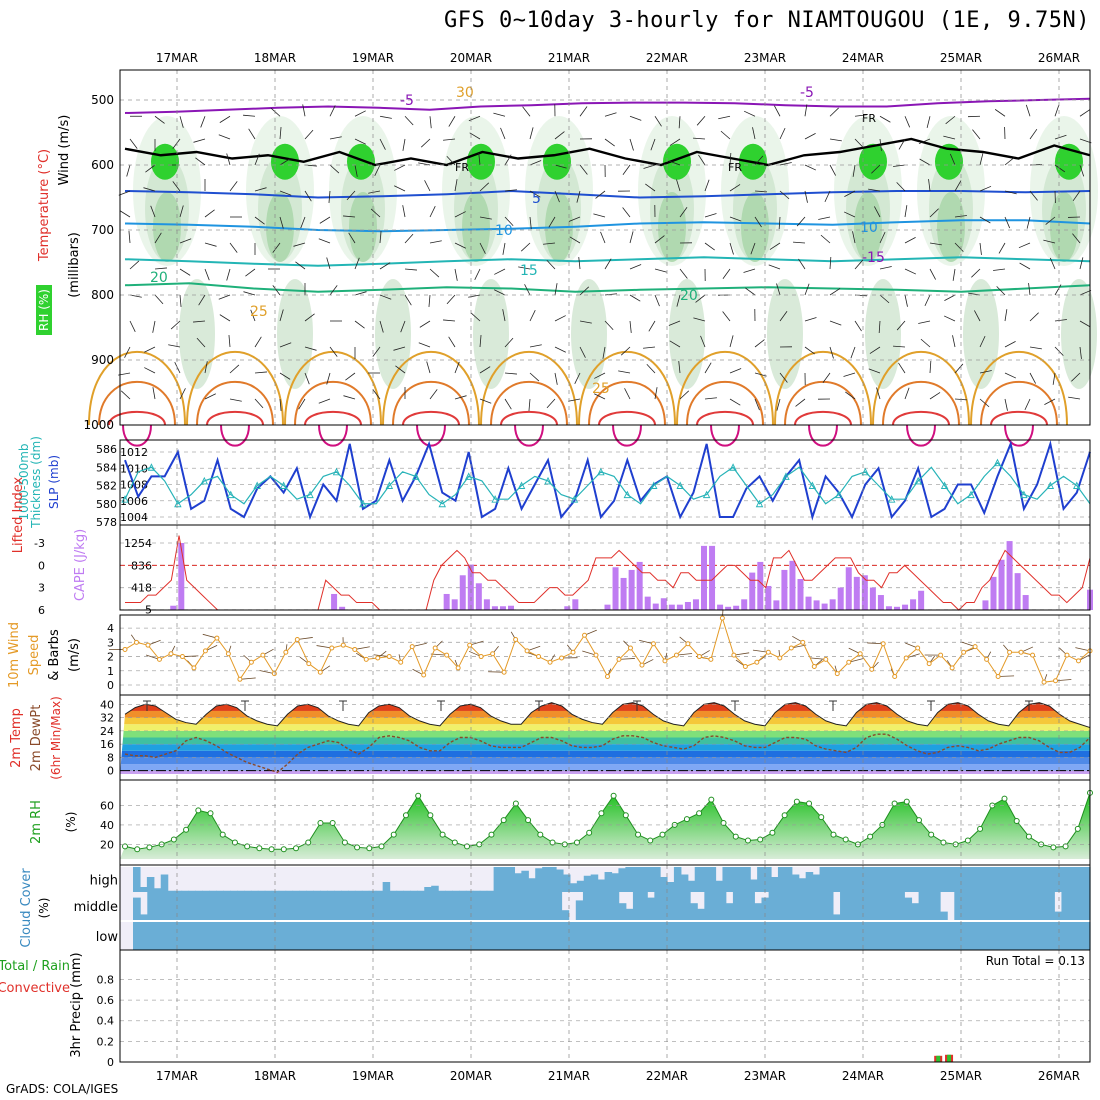 This screenshot has width=1100, height=1100. Describe the element at coordinates (373, 58) in the screenshot. I see `date-tick-top: 19MAR` at that location.